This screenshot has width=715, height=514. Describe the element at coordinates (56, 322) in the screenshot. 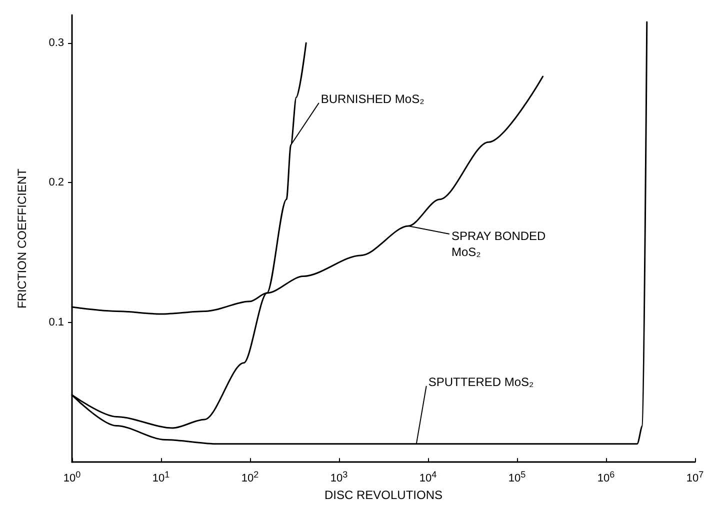

I see `y-tick-label: 0.1` at that location.